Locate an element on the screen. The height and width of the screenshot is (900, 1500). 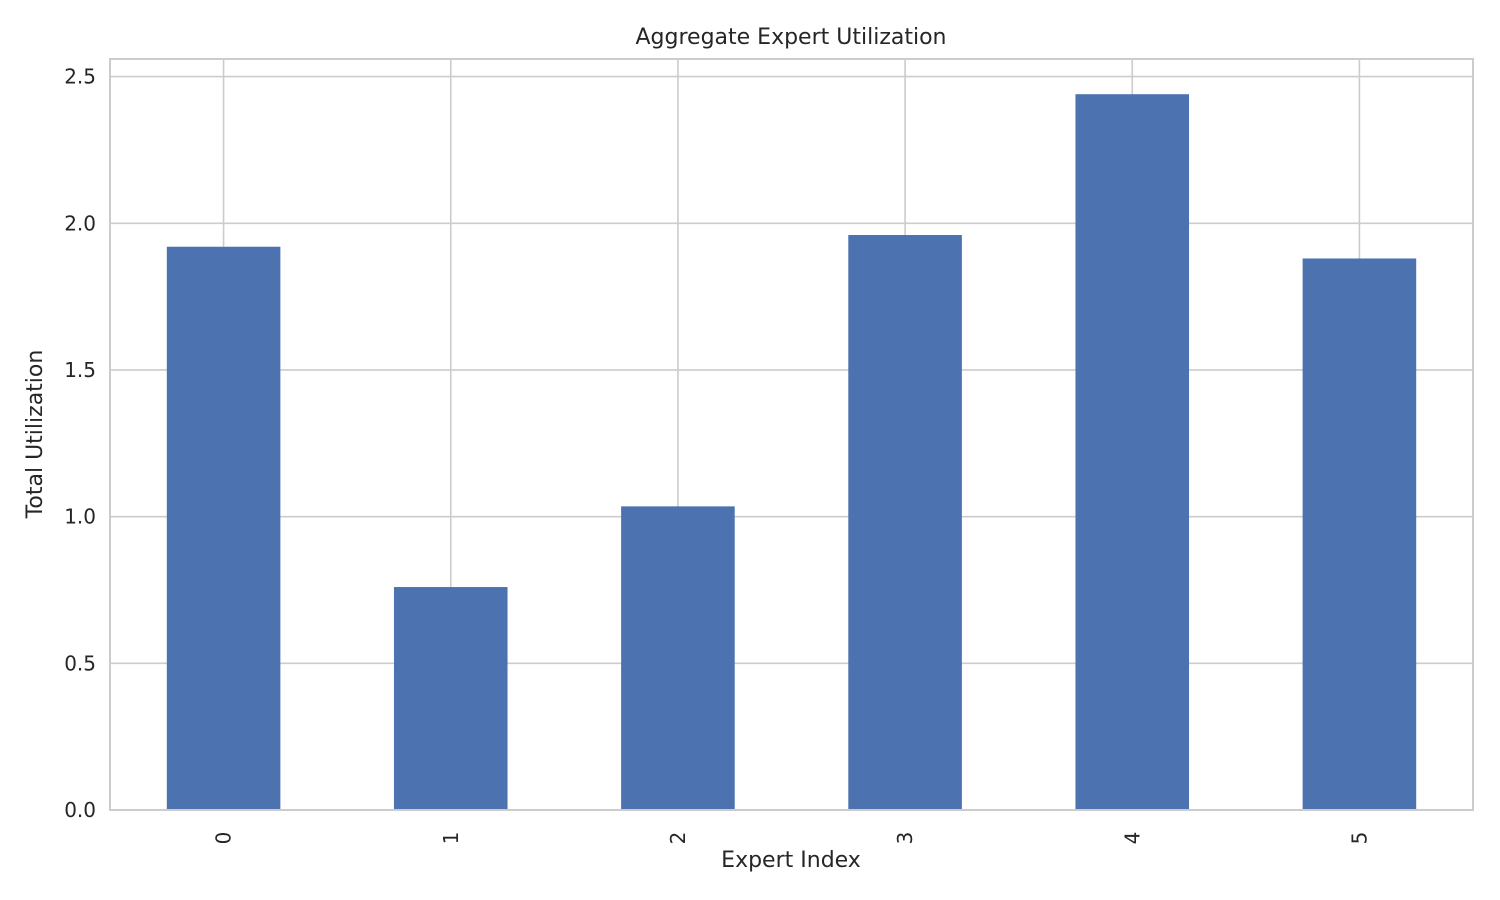
y-tick-label: 0.0 is located at coordinates (80, 810).